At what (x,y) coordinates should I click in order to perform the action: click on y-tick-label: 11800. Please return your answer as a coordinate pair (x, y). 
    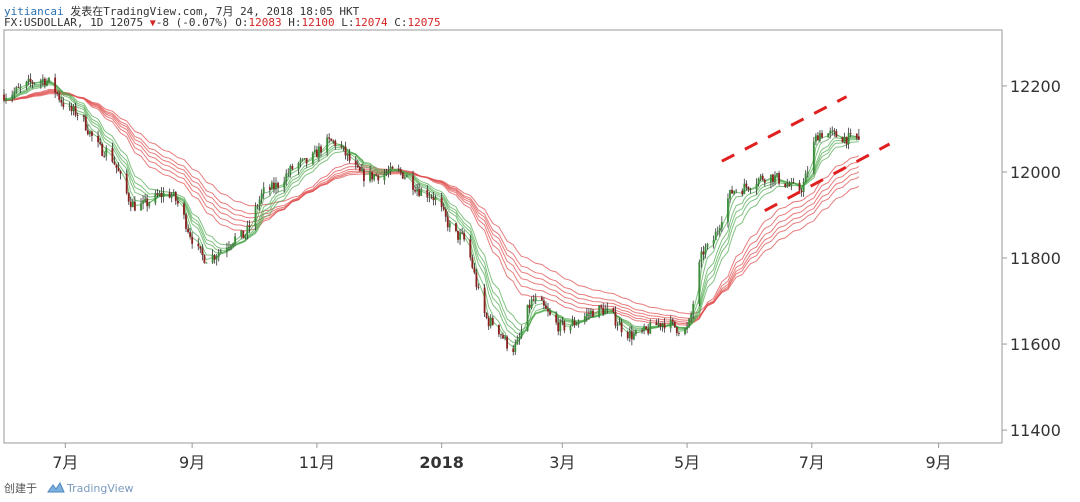
    Looking at the image, I should click on (1035, 258).